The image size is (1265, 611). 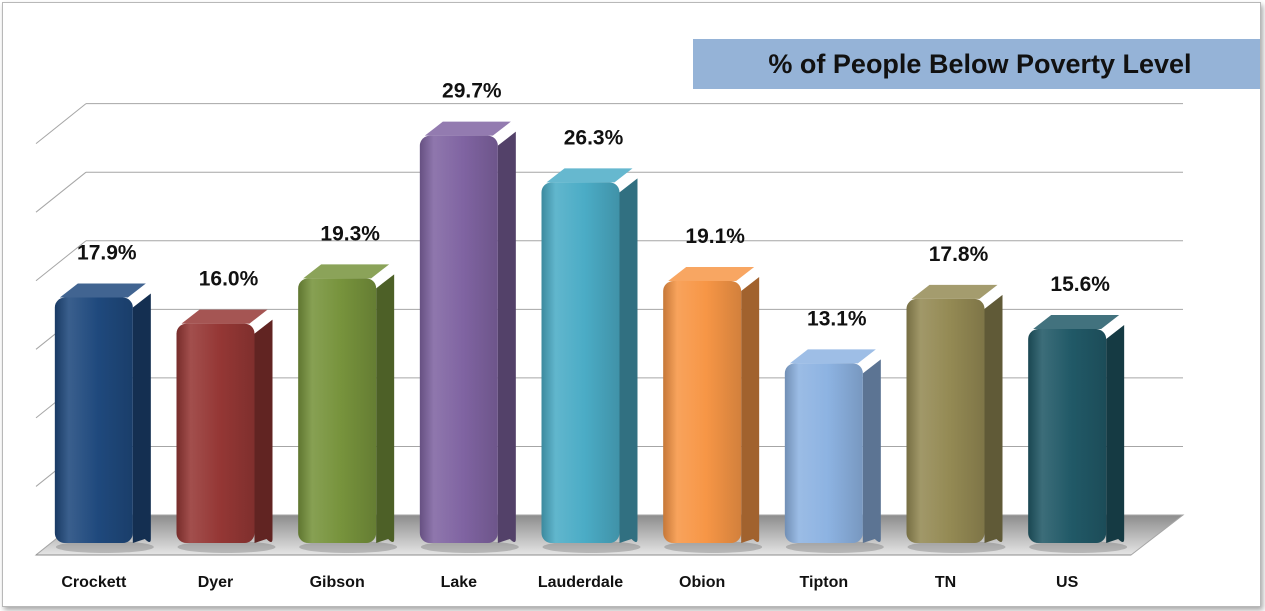 What do you see at coordinates (945, 582) in the screenshot?
I see `category-label-tn: TN` at bounding box center [945, 582].